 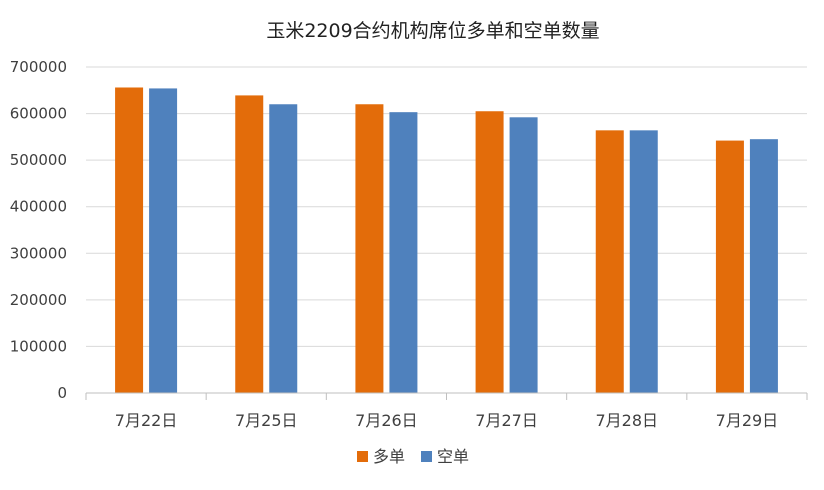 What do you see at coordinates (432, 31) in the screenshot?
I see `chart-title: 玉米2209合约机构席位多单和空单数量` at bounding box center [432, 31].